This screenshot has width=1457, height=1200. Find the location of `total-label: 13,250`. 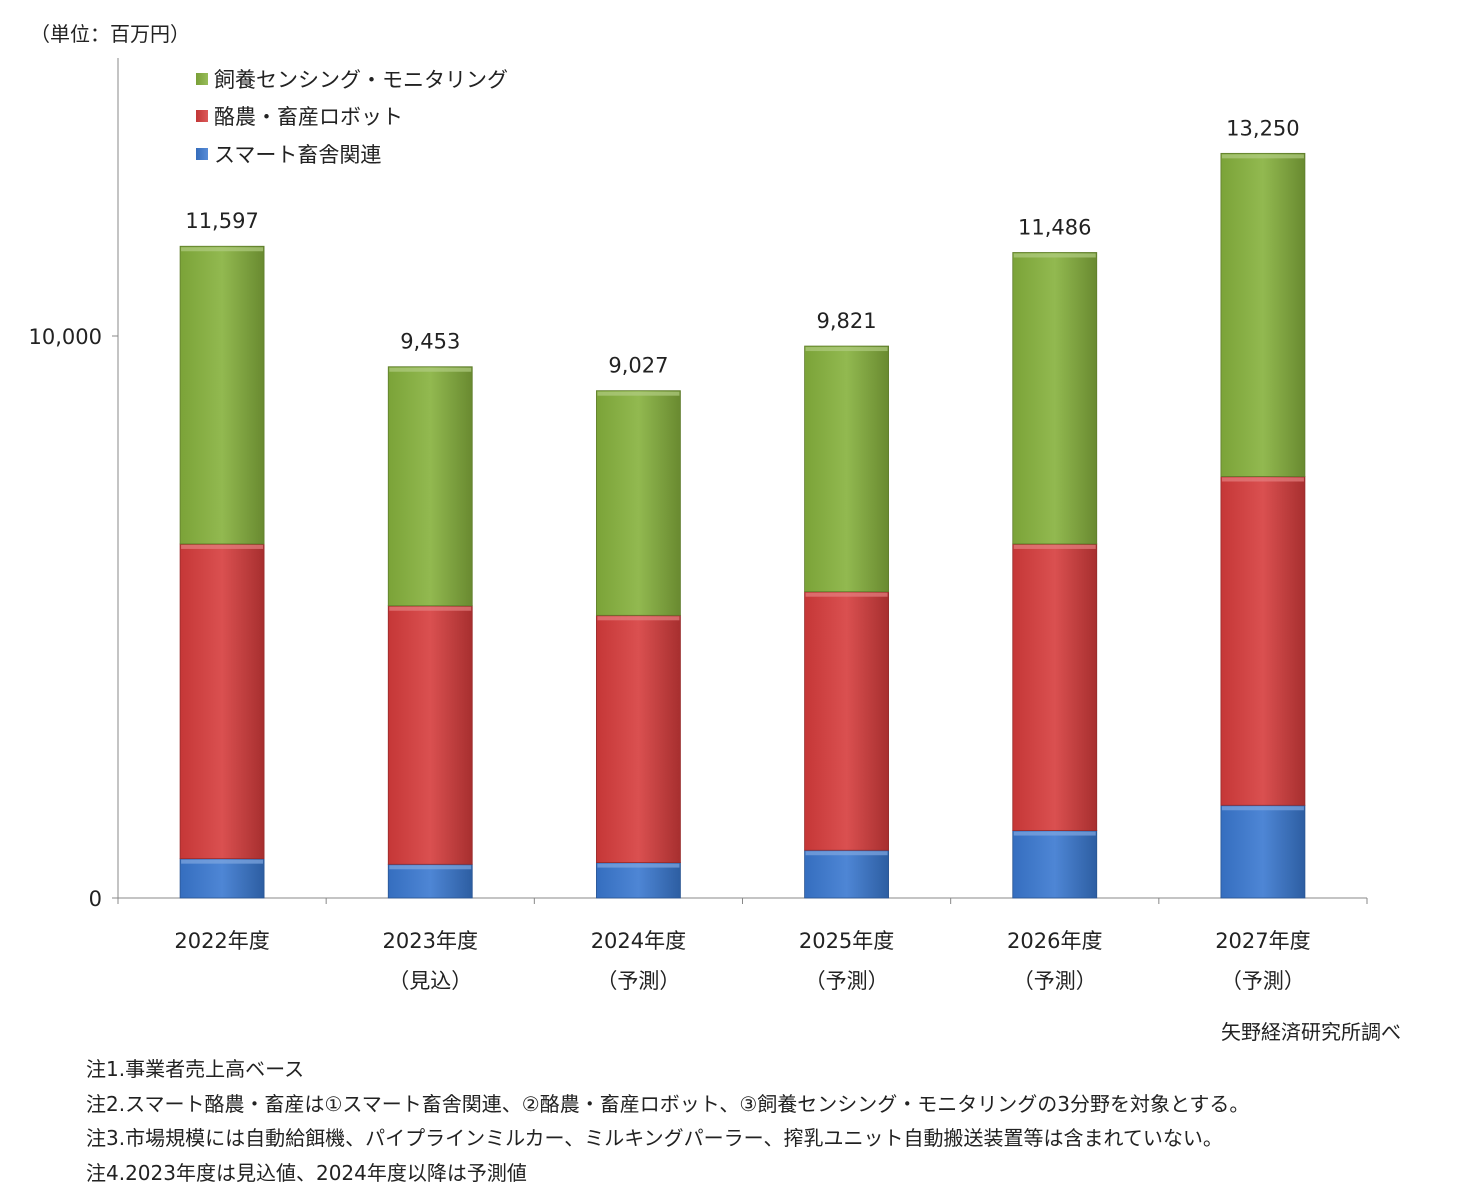

total-label: 13,250 is located at coordinates (1262, 128).